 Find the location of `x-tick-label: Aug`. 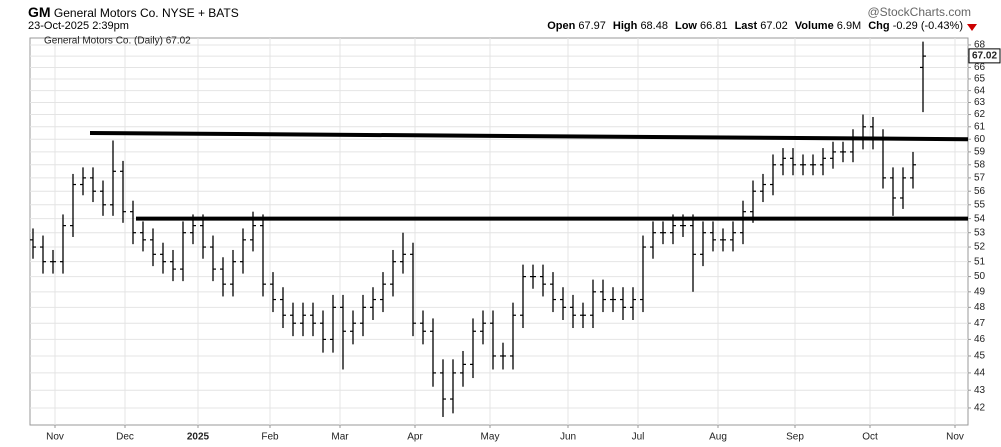

x-tick-label: Aug is located at coordinates (718, 437).